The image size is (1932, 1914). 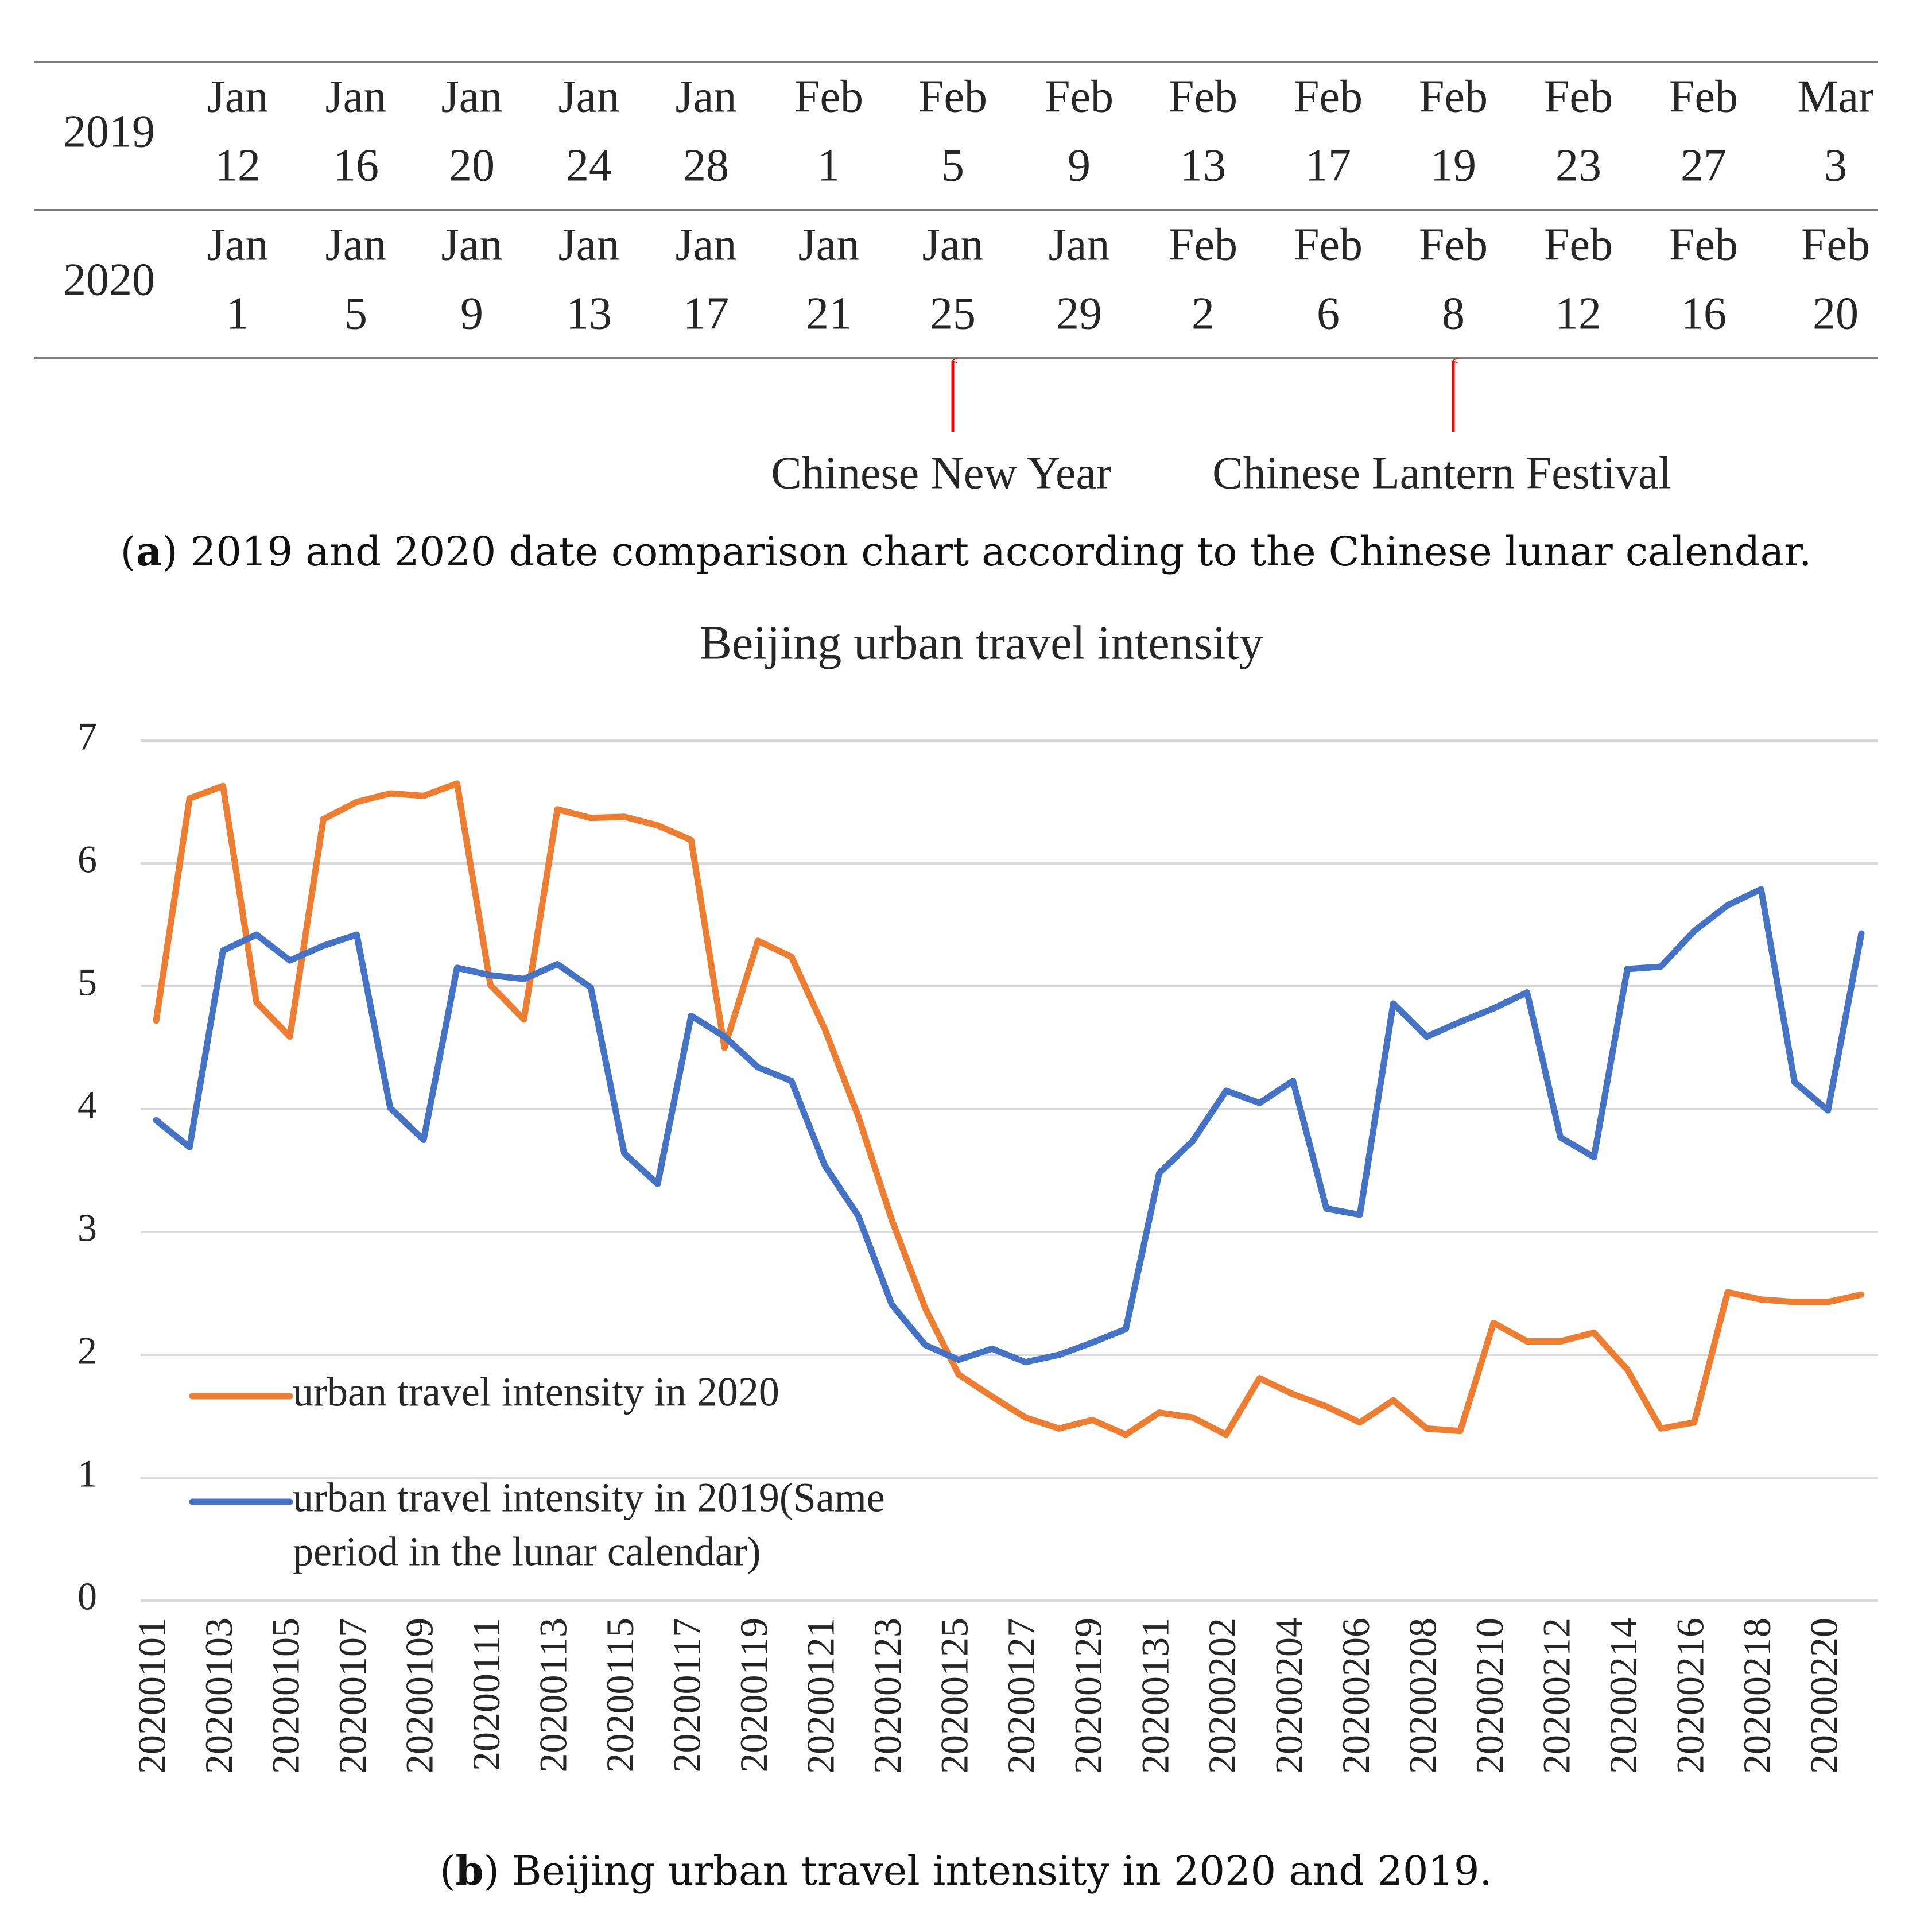 I want to click on y-tick-label: 6, so click(x=87, y=859).